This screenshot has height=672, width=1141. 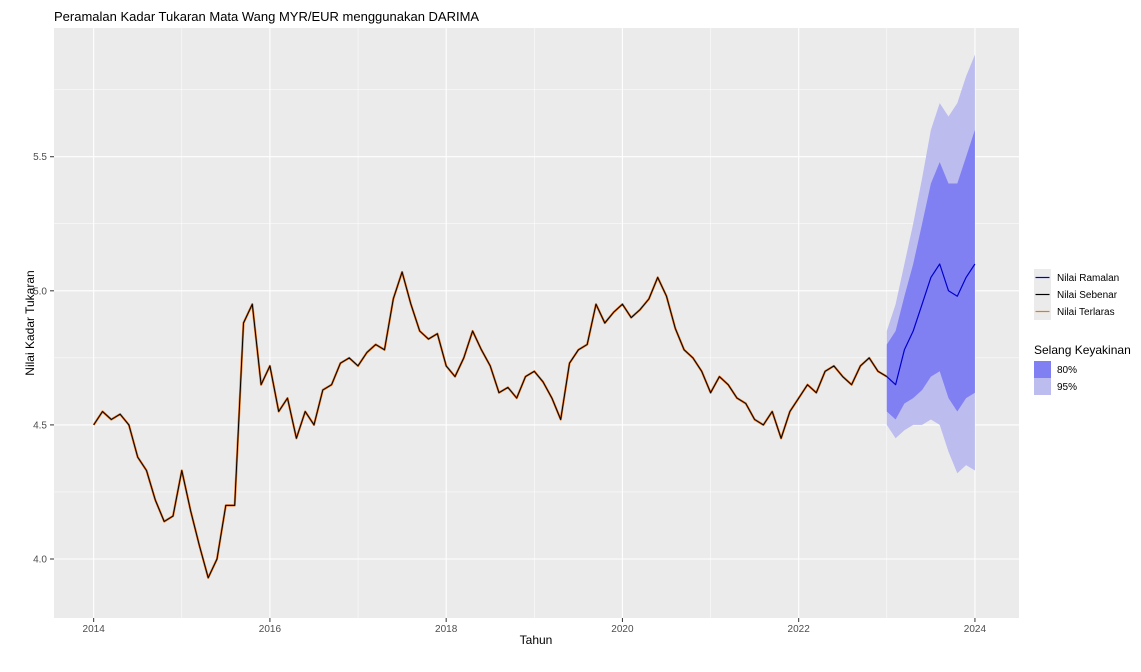 I want to click on x-tick-label: 2014, so click(x=94, y=629).